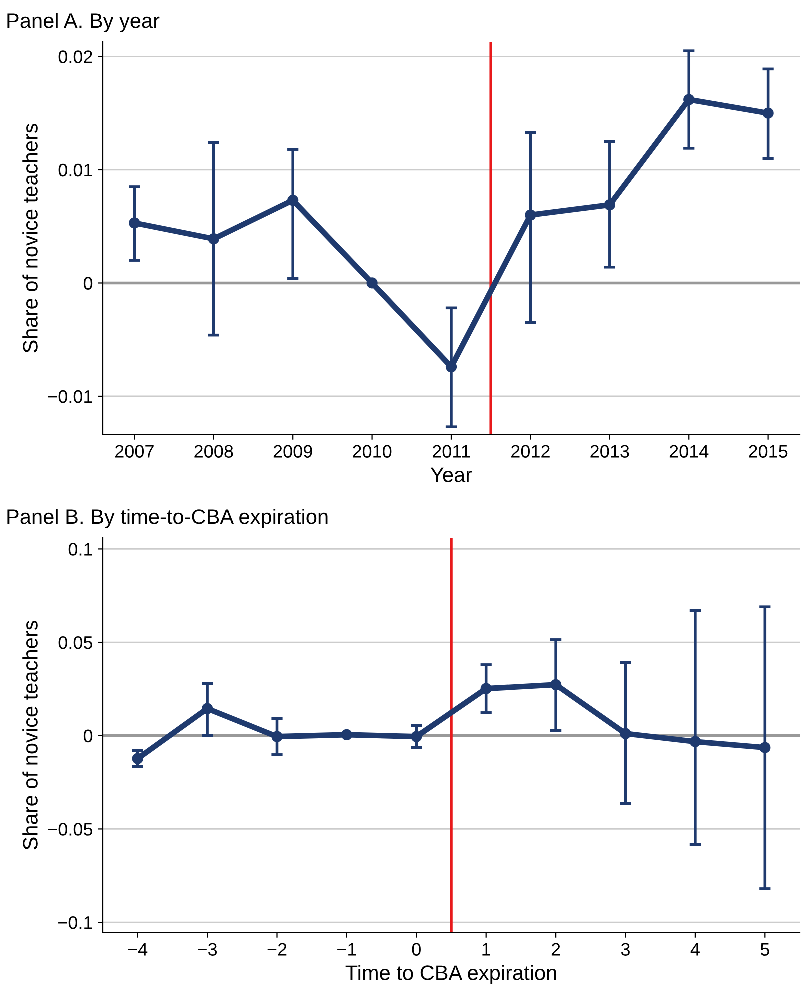 The width and height of the screenshot is (801, 999). I want to click on y-tick-label: 0.02, so click(75, 57).